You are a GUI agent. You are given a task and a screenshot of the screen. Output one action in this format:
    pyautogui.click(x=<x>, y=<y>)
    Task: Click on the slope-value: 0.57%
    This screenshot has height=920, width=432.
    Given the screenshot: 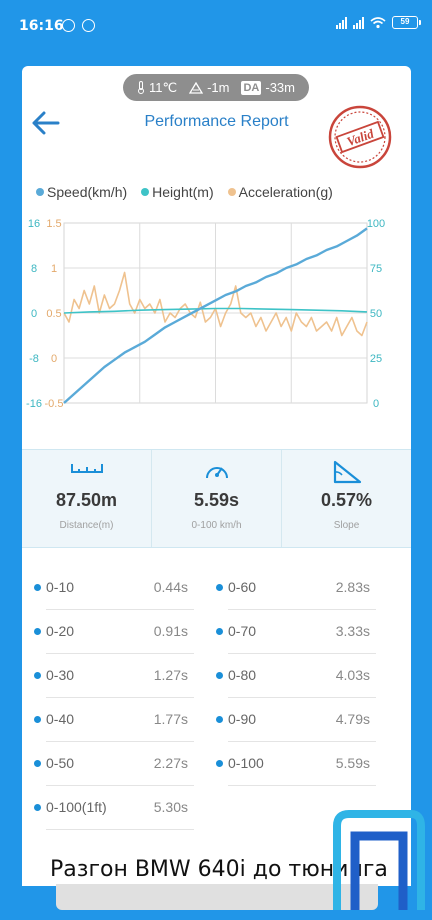 What is the action you would take?
    pyautogui.click(x=346, y=500)
    